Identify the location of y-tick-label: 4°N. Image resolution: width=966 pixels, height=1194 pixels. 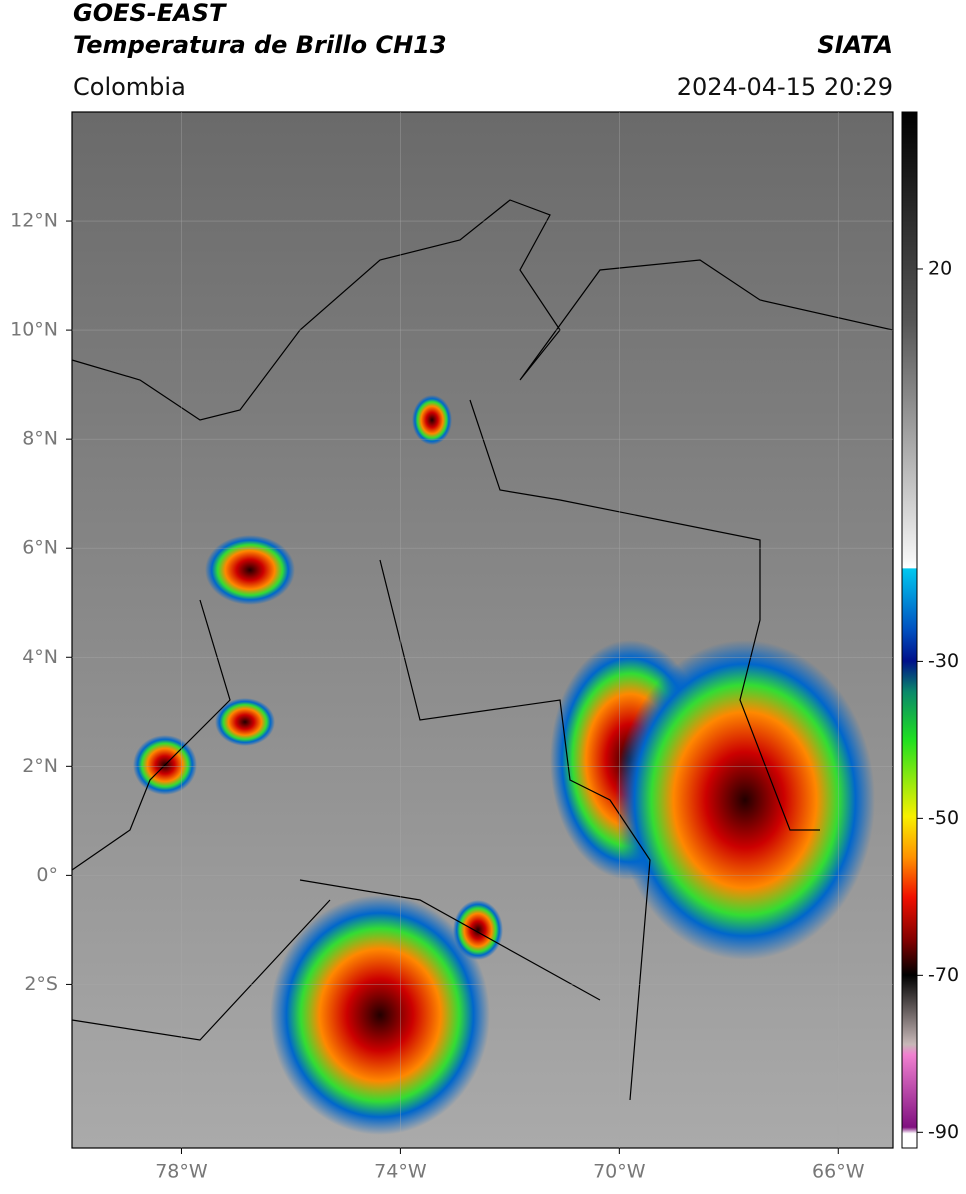
(40, 657).